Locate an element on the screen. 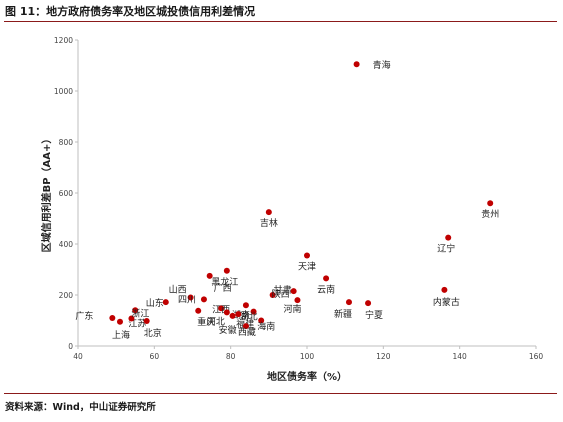 The height and width of the screenshot is (422, 563). point-label: 黑龙江 is located at coordinates (224, 282).